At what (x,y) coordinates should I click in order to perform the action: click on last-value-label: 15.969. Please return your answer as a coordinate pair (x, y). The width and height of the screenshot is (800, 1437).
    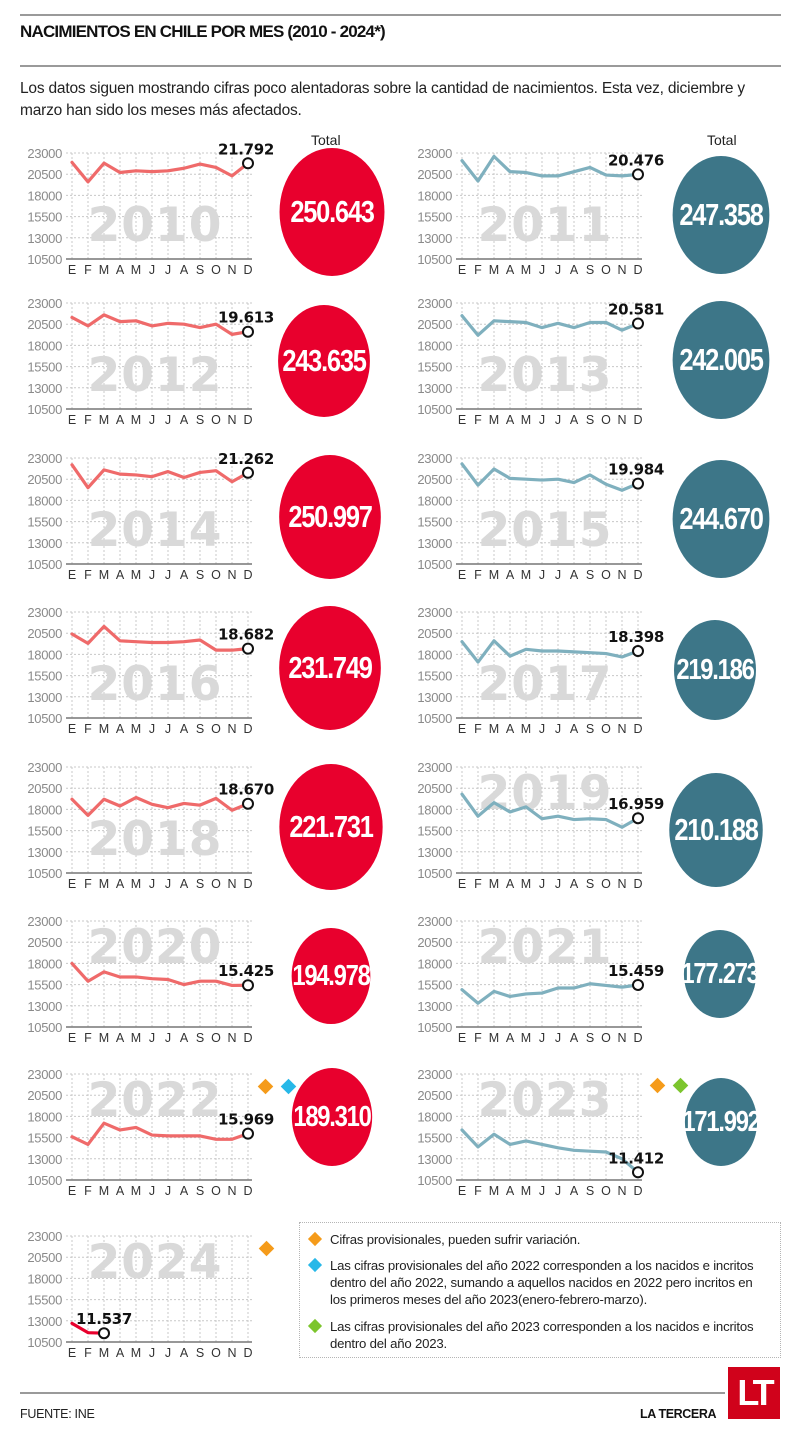
    Looking at the image, I should click on (246, 1120).